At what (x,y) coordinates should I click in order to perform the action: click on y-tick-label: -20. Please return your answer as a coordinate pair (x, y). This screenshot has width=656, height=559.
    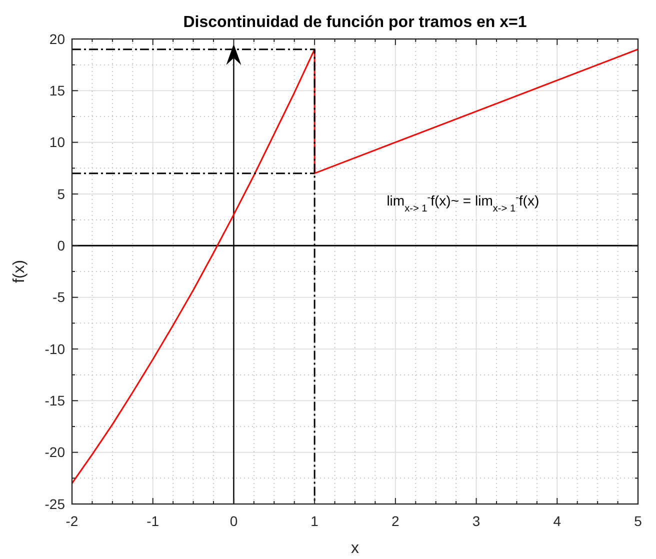
    Looking at the image, I should click on (55, 452).